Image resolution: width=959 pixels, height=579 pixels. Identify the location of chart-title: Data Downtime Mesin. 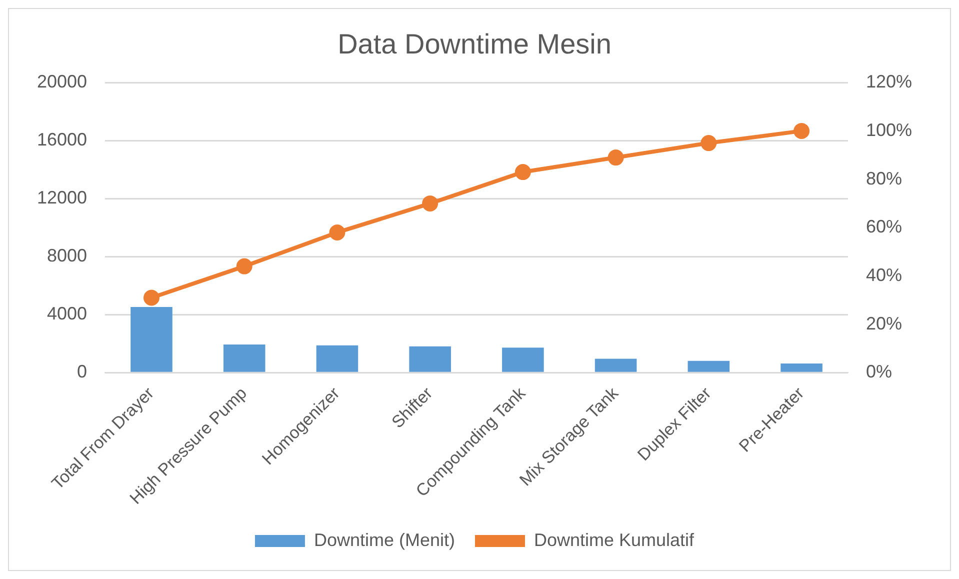
(475, 44).